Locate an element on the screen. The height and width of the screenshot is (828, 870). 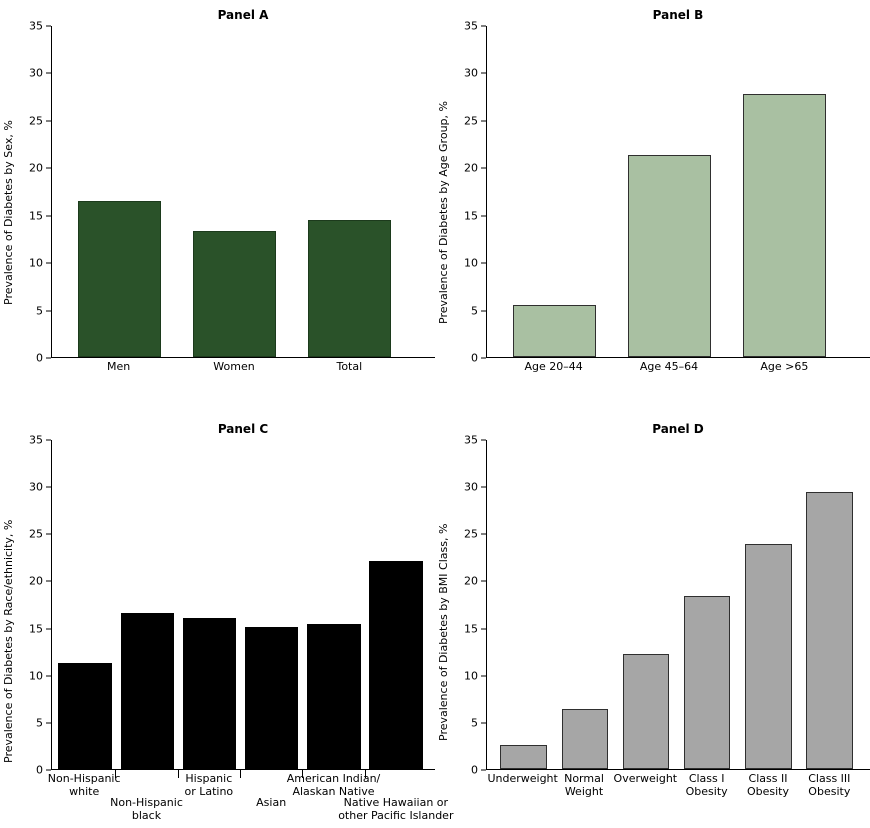
x-tick-label-women: Women is located at coordinates (234, 366).